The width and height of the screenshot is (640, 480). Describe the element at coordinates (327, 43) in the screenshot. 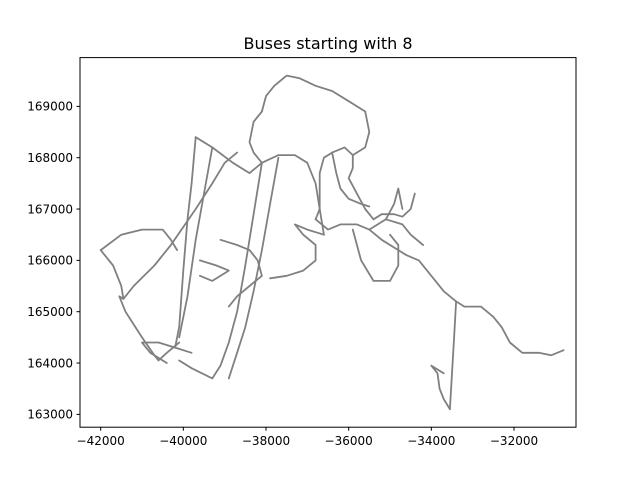

I see `chart-title: Buses starting with 8` at that location.